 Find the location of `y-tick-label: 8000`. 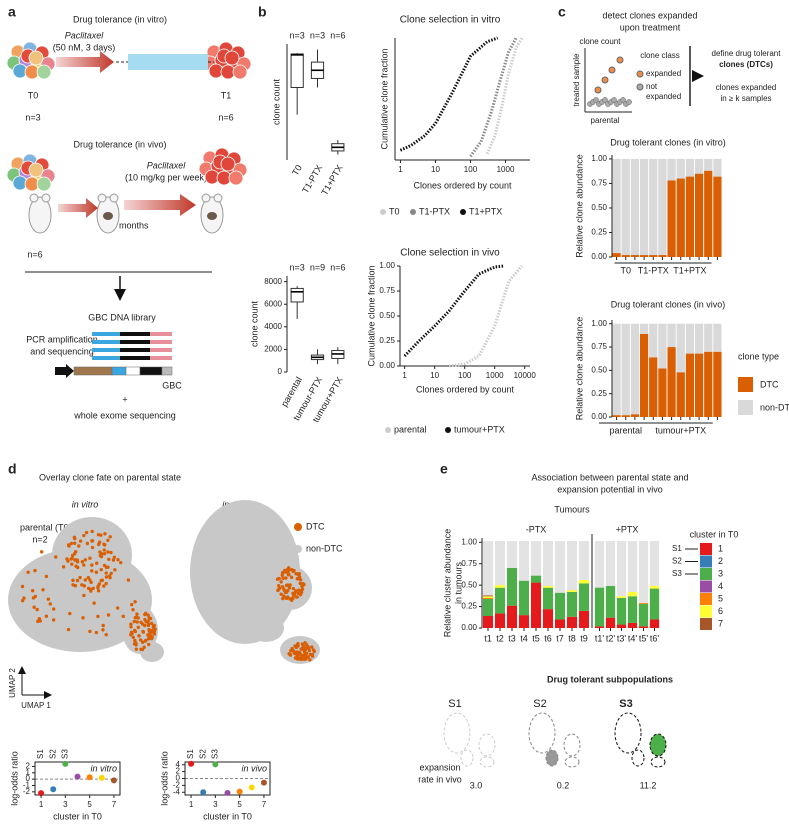

y-tick-label: 8000 is located at coordinates (273, 281).